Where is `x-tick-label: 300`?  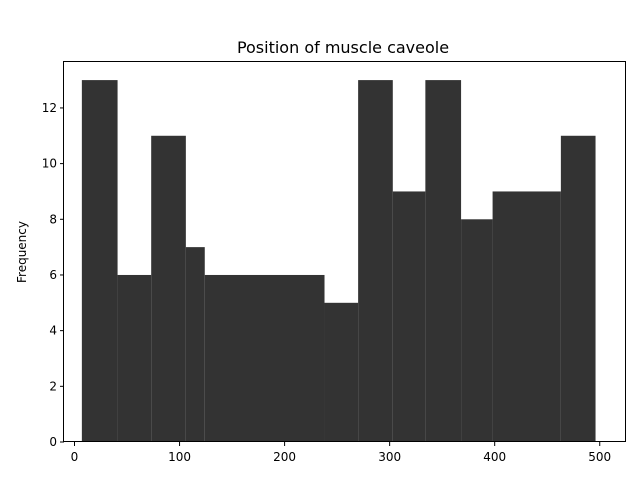 x-tick-label: 300 is located at coordinates (389, 457).